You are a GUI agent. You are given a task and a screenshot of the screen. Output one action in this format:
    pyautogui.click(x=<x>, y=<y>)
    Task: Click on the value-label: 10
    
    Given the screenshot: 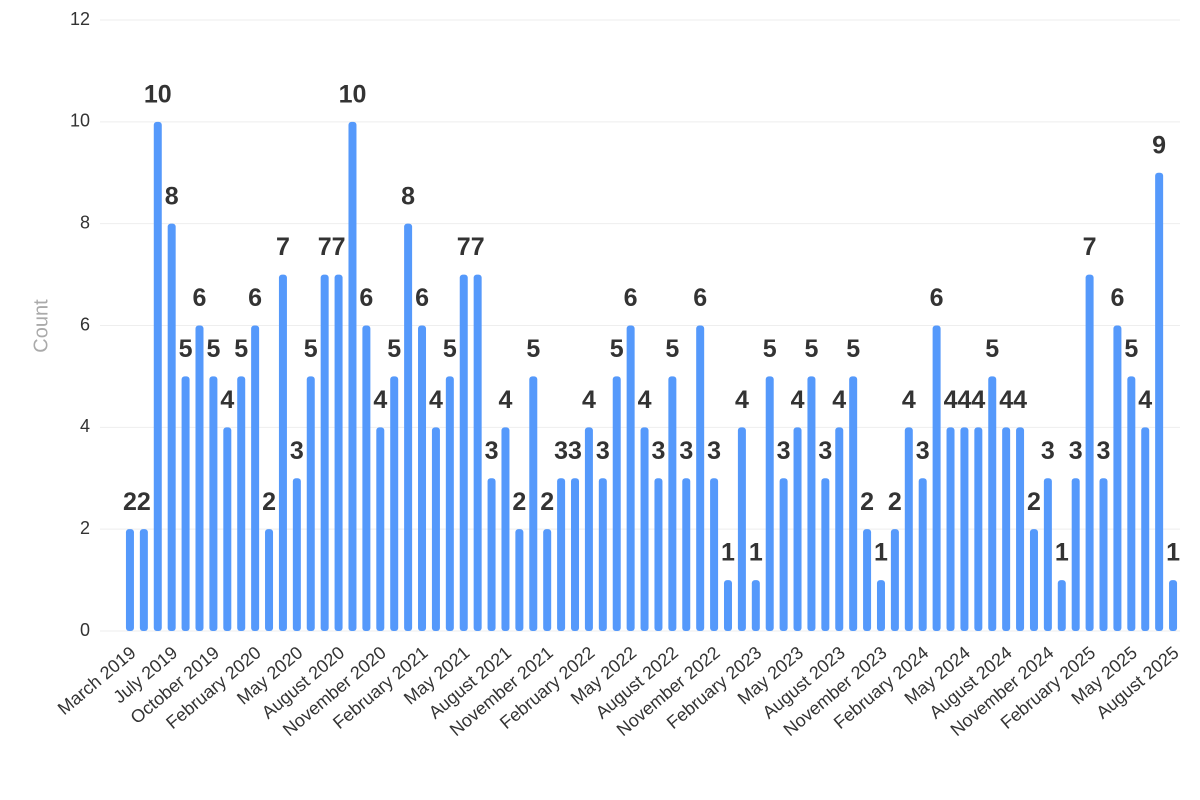 What is the action you would take?
    pyautogui.click(x=158, y=94)
    